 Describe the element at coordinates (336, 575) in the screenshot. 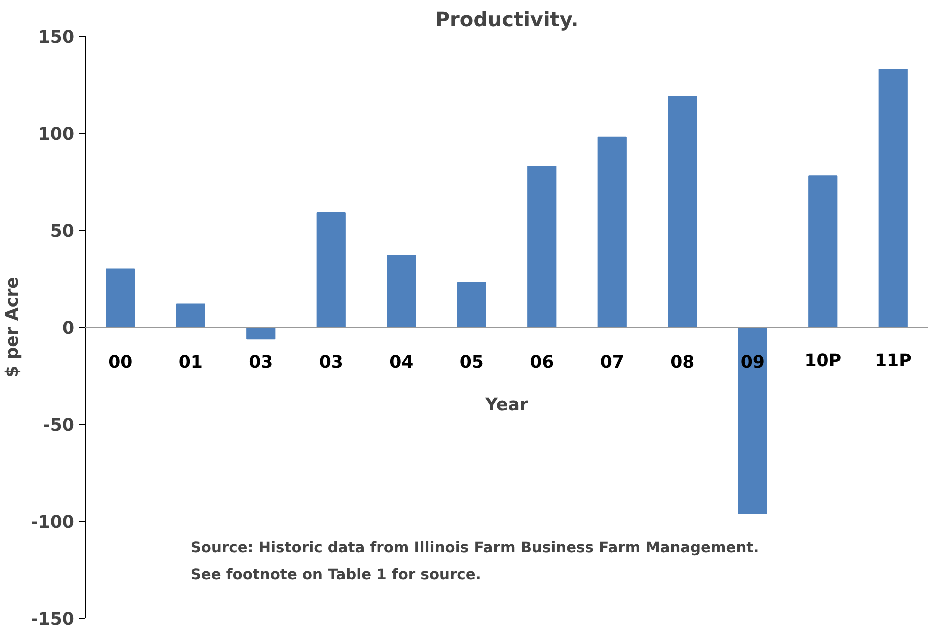

I see `annotation: See footnote on Table 1 for source.` at that location.